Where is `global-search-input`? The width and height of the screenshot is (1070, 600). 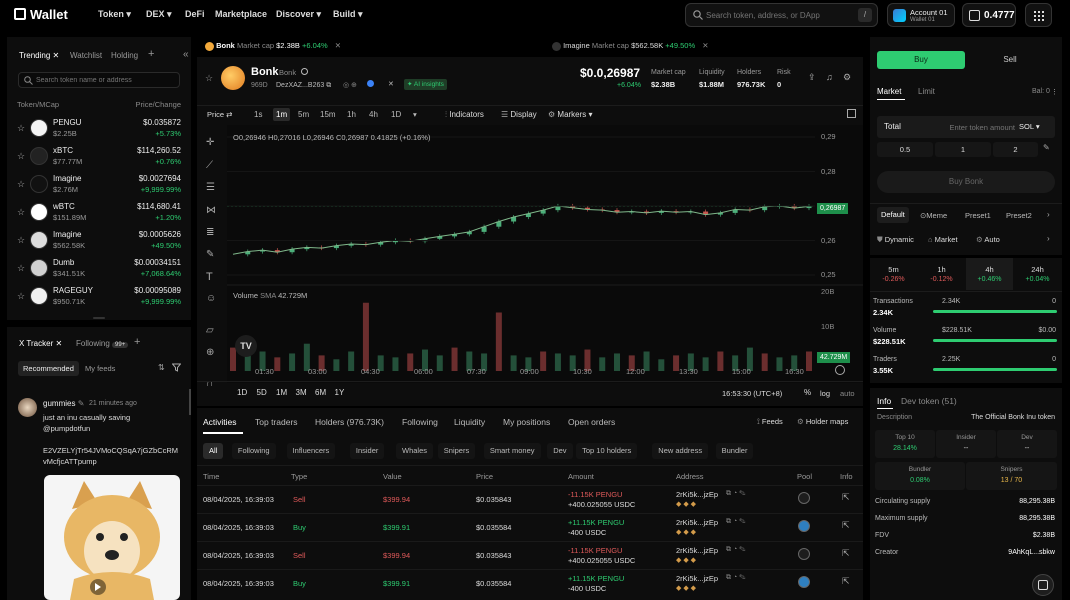 global-search-input is located at coordinates (778, 15).